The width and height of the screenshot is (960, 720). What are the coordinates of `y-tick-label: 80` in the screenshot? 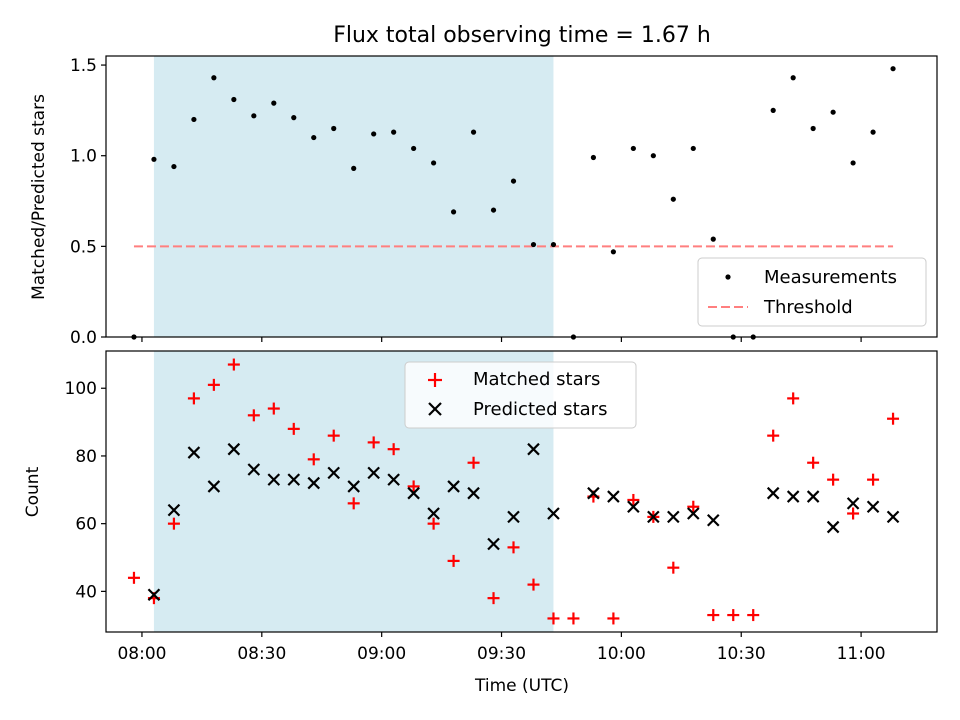 It's located at (86, 457).